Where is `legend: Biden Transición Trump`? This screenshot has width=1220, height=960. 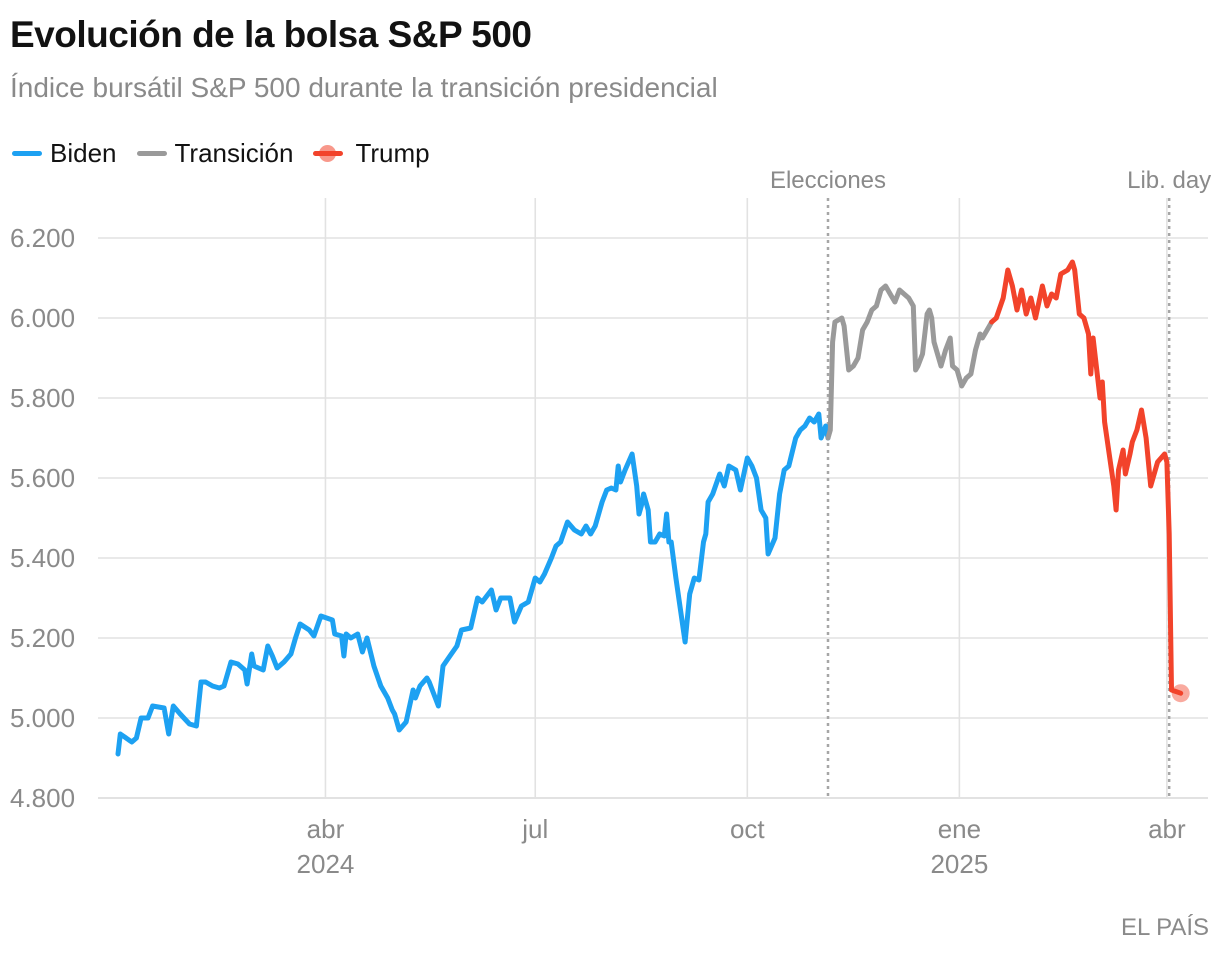
legend: Biden Transición Trump is located at coordinates (231, 153).